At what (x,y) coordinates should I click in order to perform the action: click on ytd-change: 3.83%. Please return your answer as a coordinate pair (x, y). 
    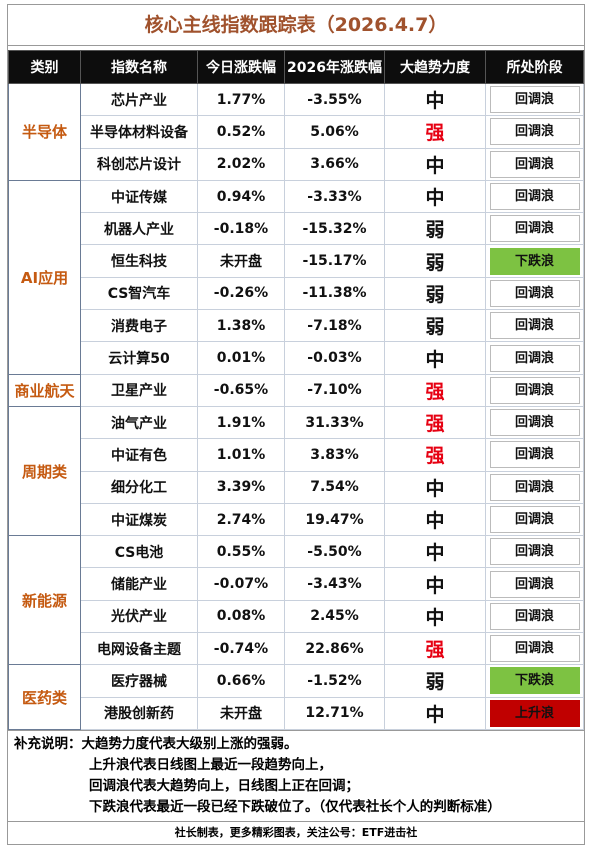
    Looking at the image, I should click on (334, 455).